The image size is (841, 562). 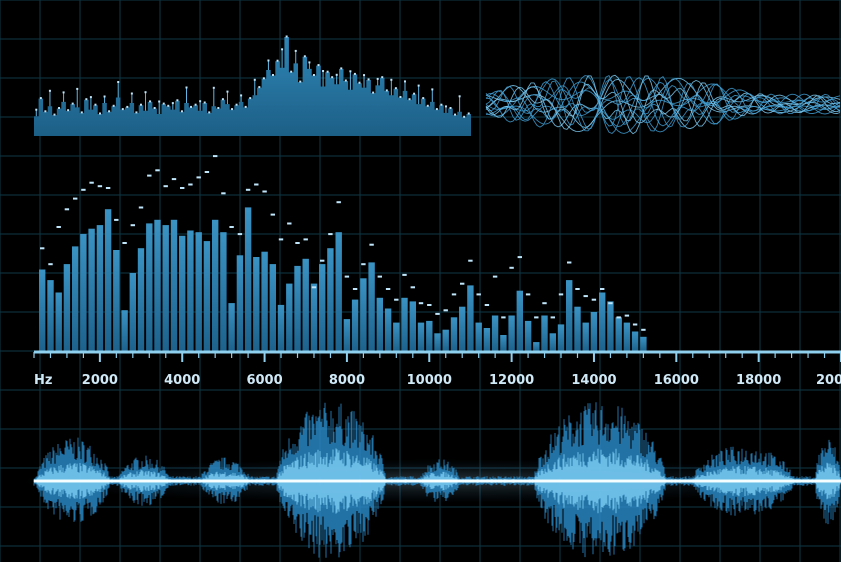 I want to click on axis-tick-label: 12000, so click(x=511, y=380).